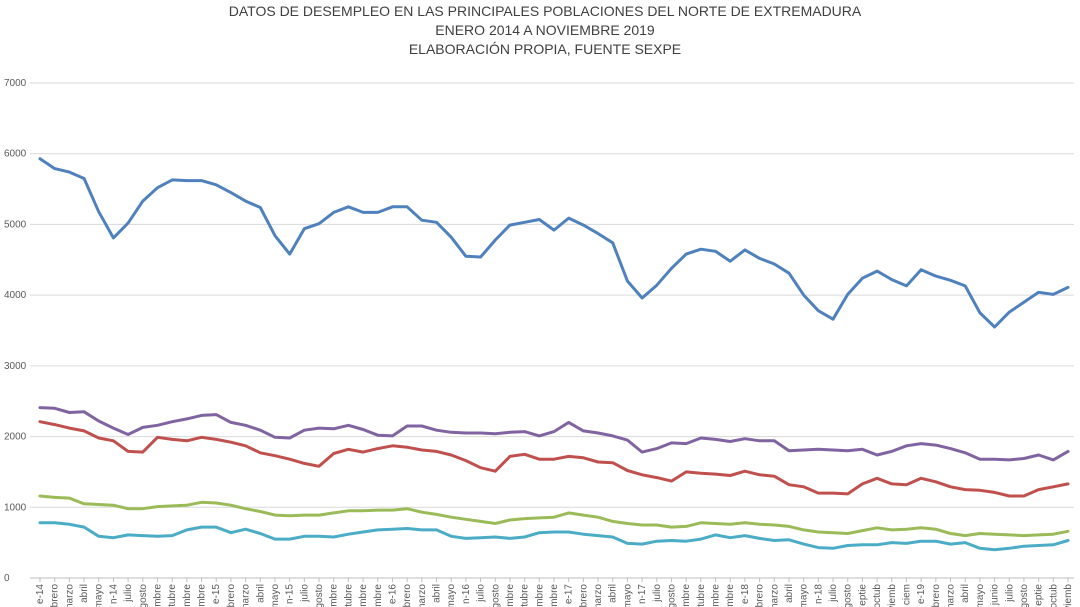  Describe the element at coordinates (40, 594) in the screenshot. I see `x-tick-label: e-14` at that location.